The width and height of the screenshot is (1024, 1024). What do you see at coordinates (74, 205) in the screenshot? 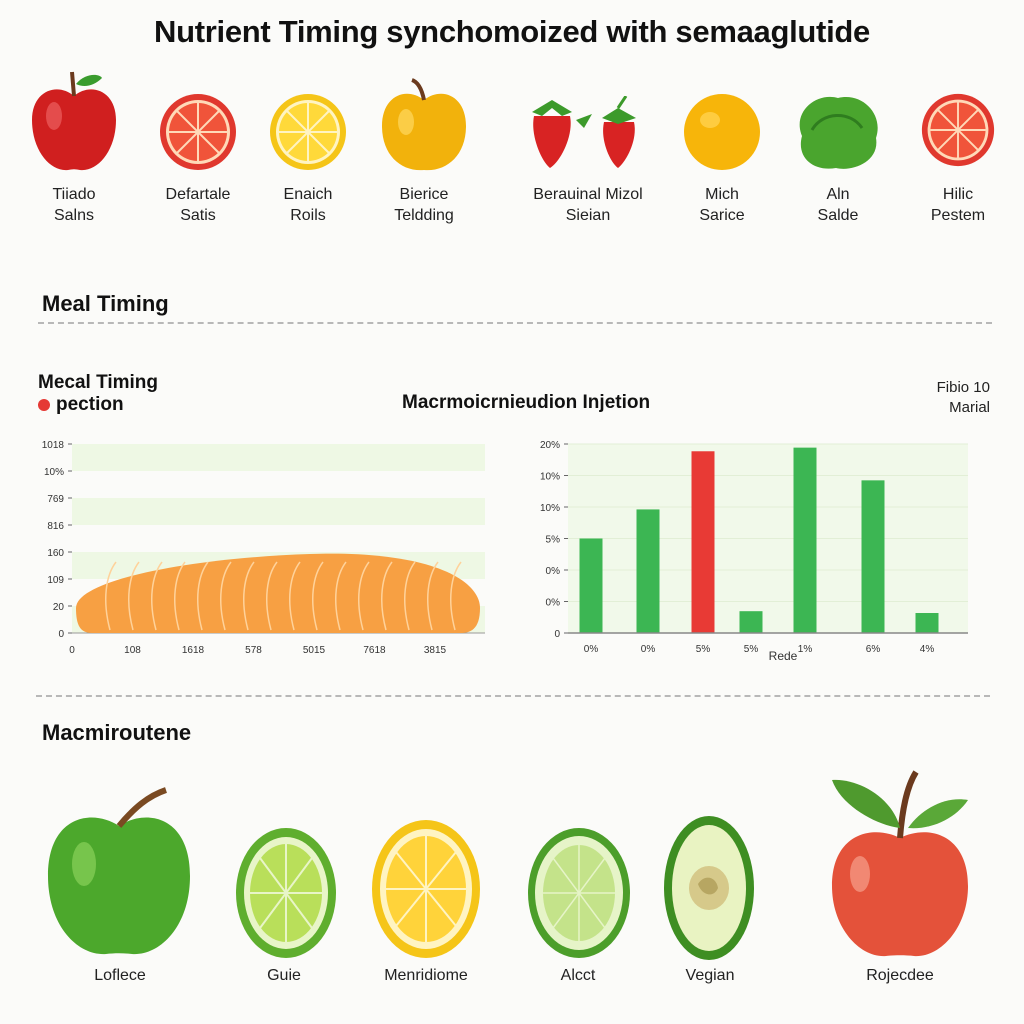
I see `top-fruit-label: Tiiado Salns` at bounding box center [74, 205].